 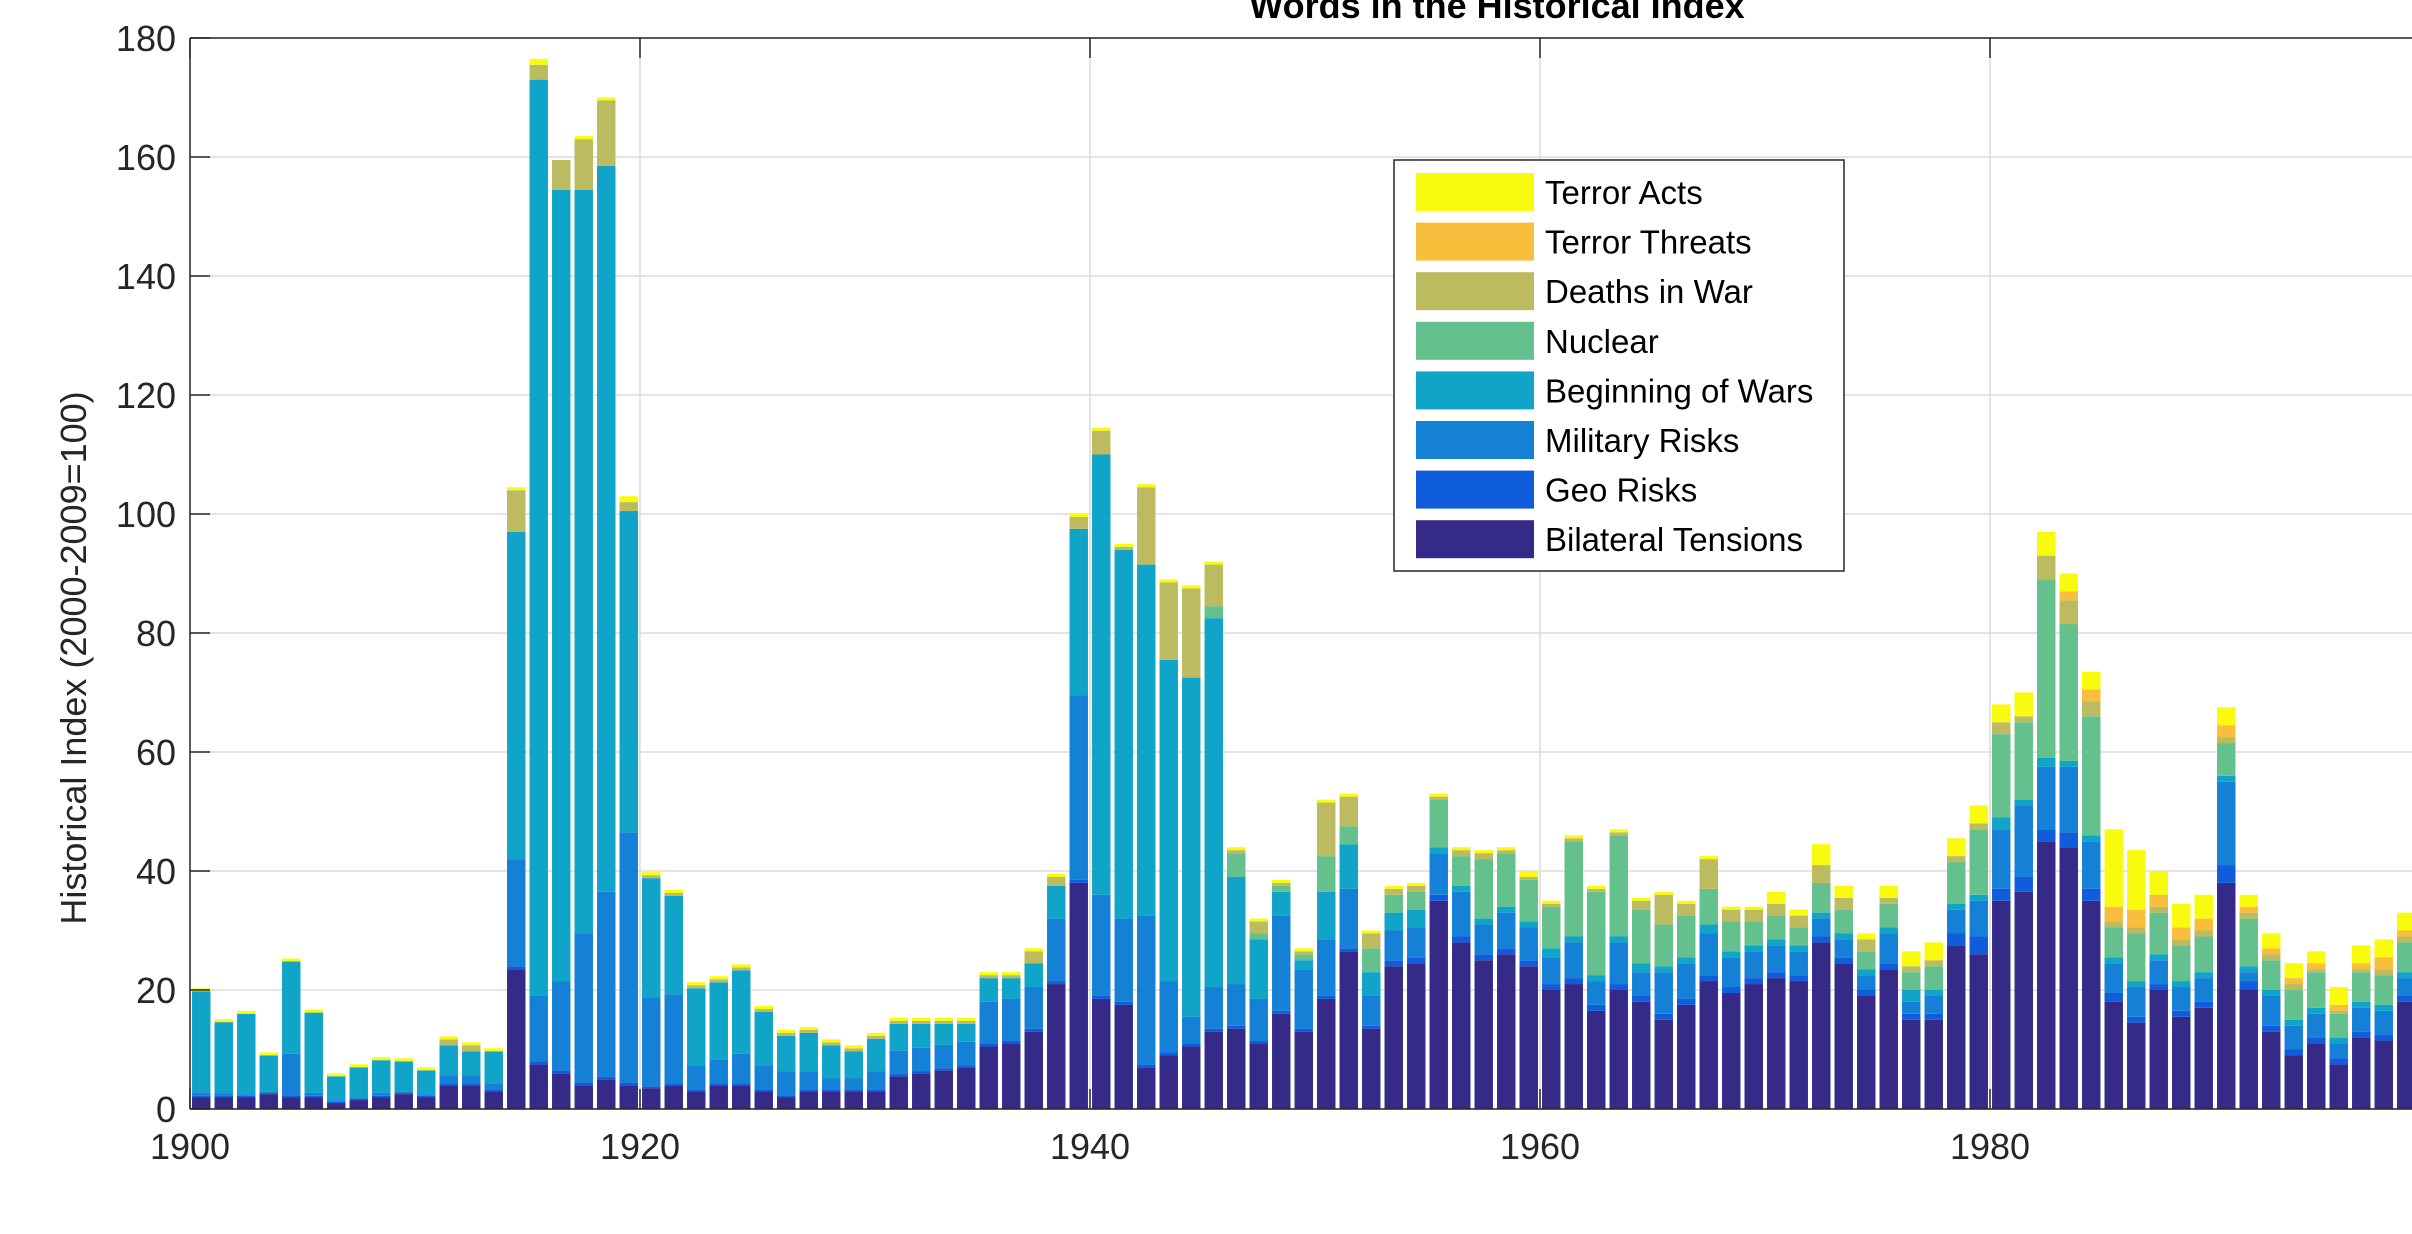 I want to click on y-tick-label: 160, so click(x=146, y=157).